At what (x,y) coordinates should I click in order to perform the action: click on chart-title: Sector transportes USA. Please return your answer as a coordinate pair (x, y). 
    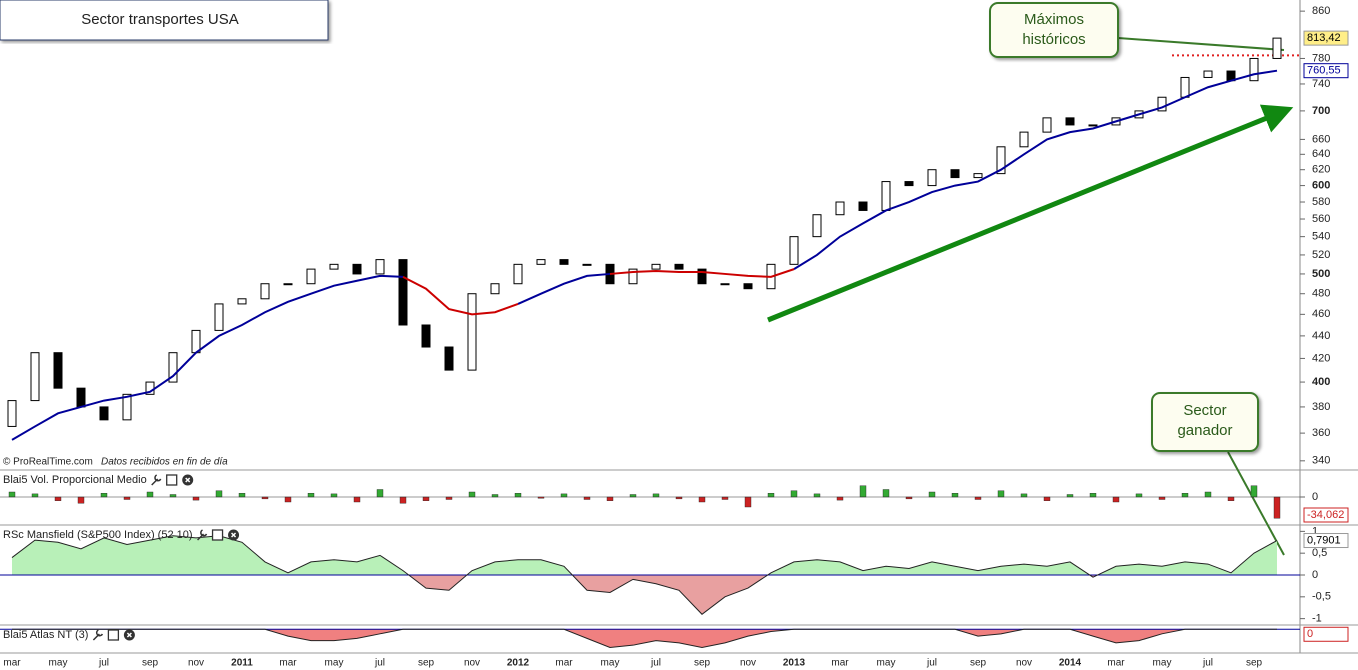
    Looking at the image, I should click on (160, 19).